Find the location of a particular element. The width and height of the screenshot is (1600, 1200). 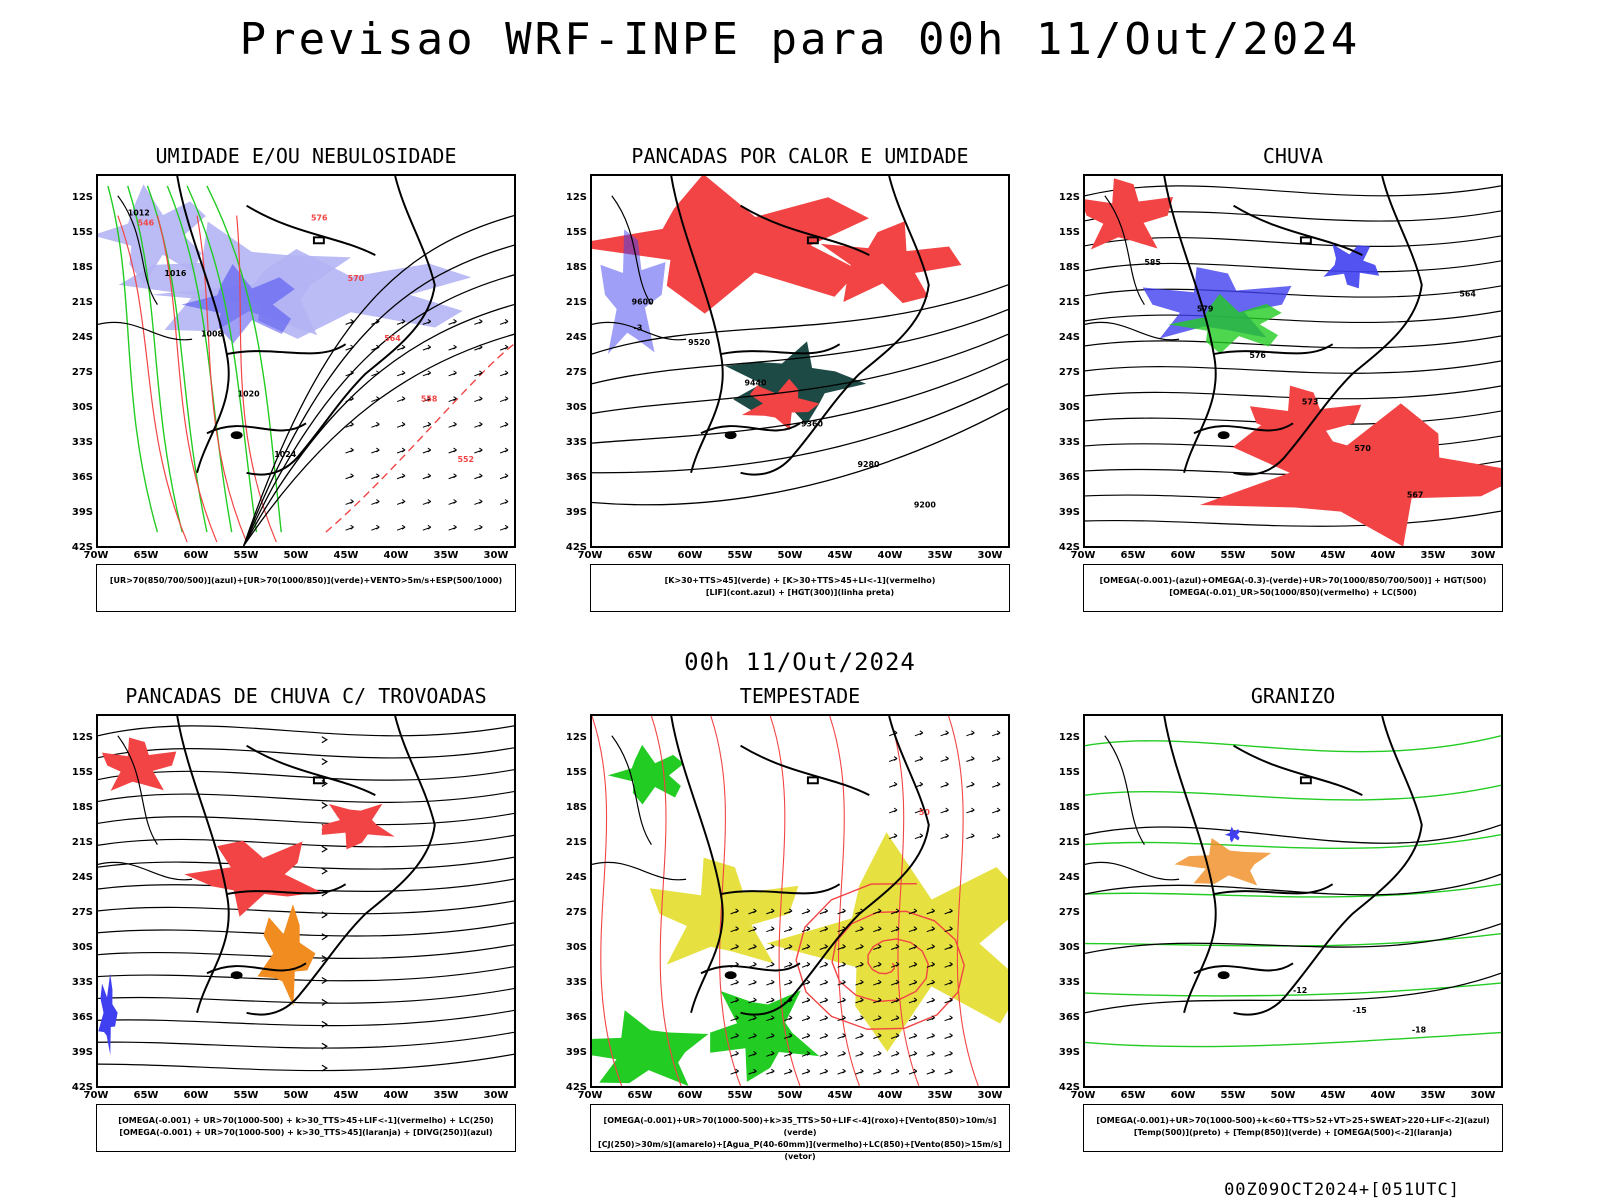

latitude-tick: 42S is located at coordinates (82, 1087).